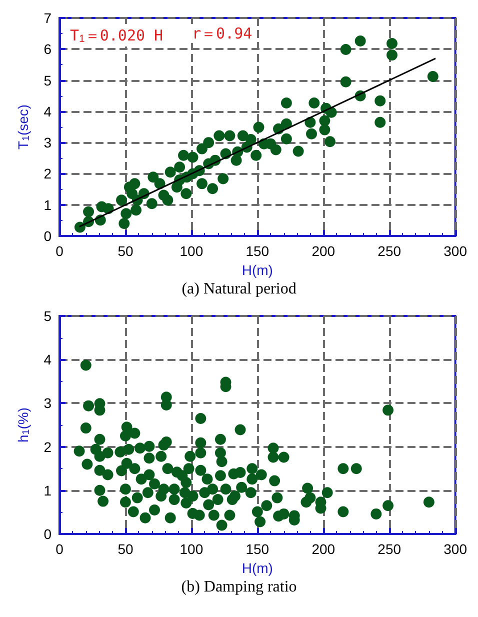 This screenshot has width=478, height=617. What do you see at coordinates (23, 127) in the screenshot?
I see `y-axis-title: T1(sec)` at bounding box center [23, 127].